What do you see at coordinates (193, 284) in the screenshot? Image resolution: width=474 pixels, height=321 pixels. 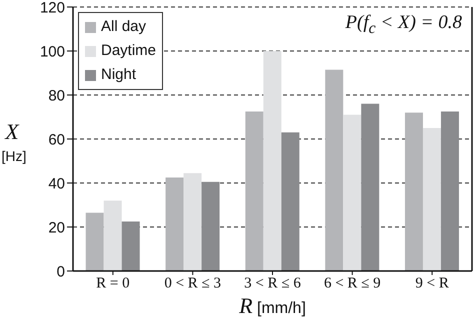 I see `x-tick-label: 0 < R ≤ 3` at bounding box center [193, 284].